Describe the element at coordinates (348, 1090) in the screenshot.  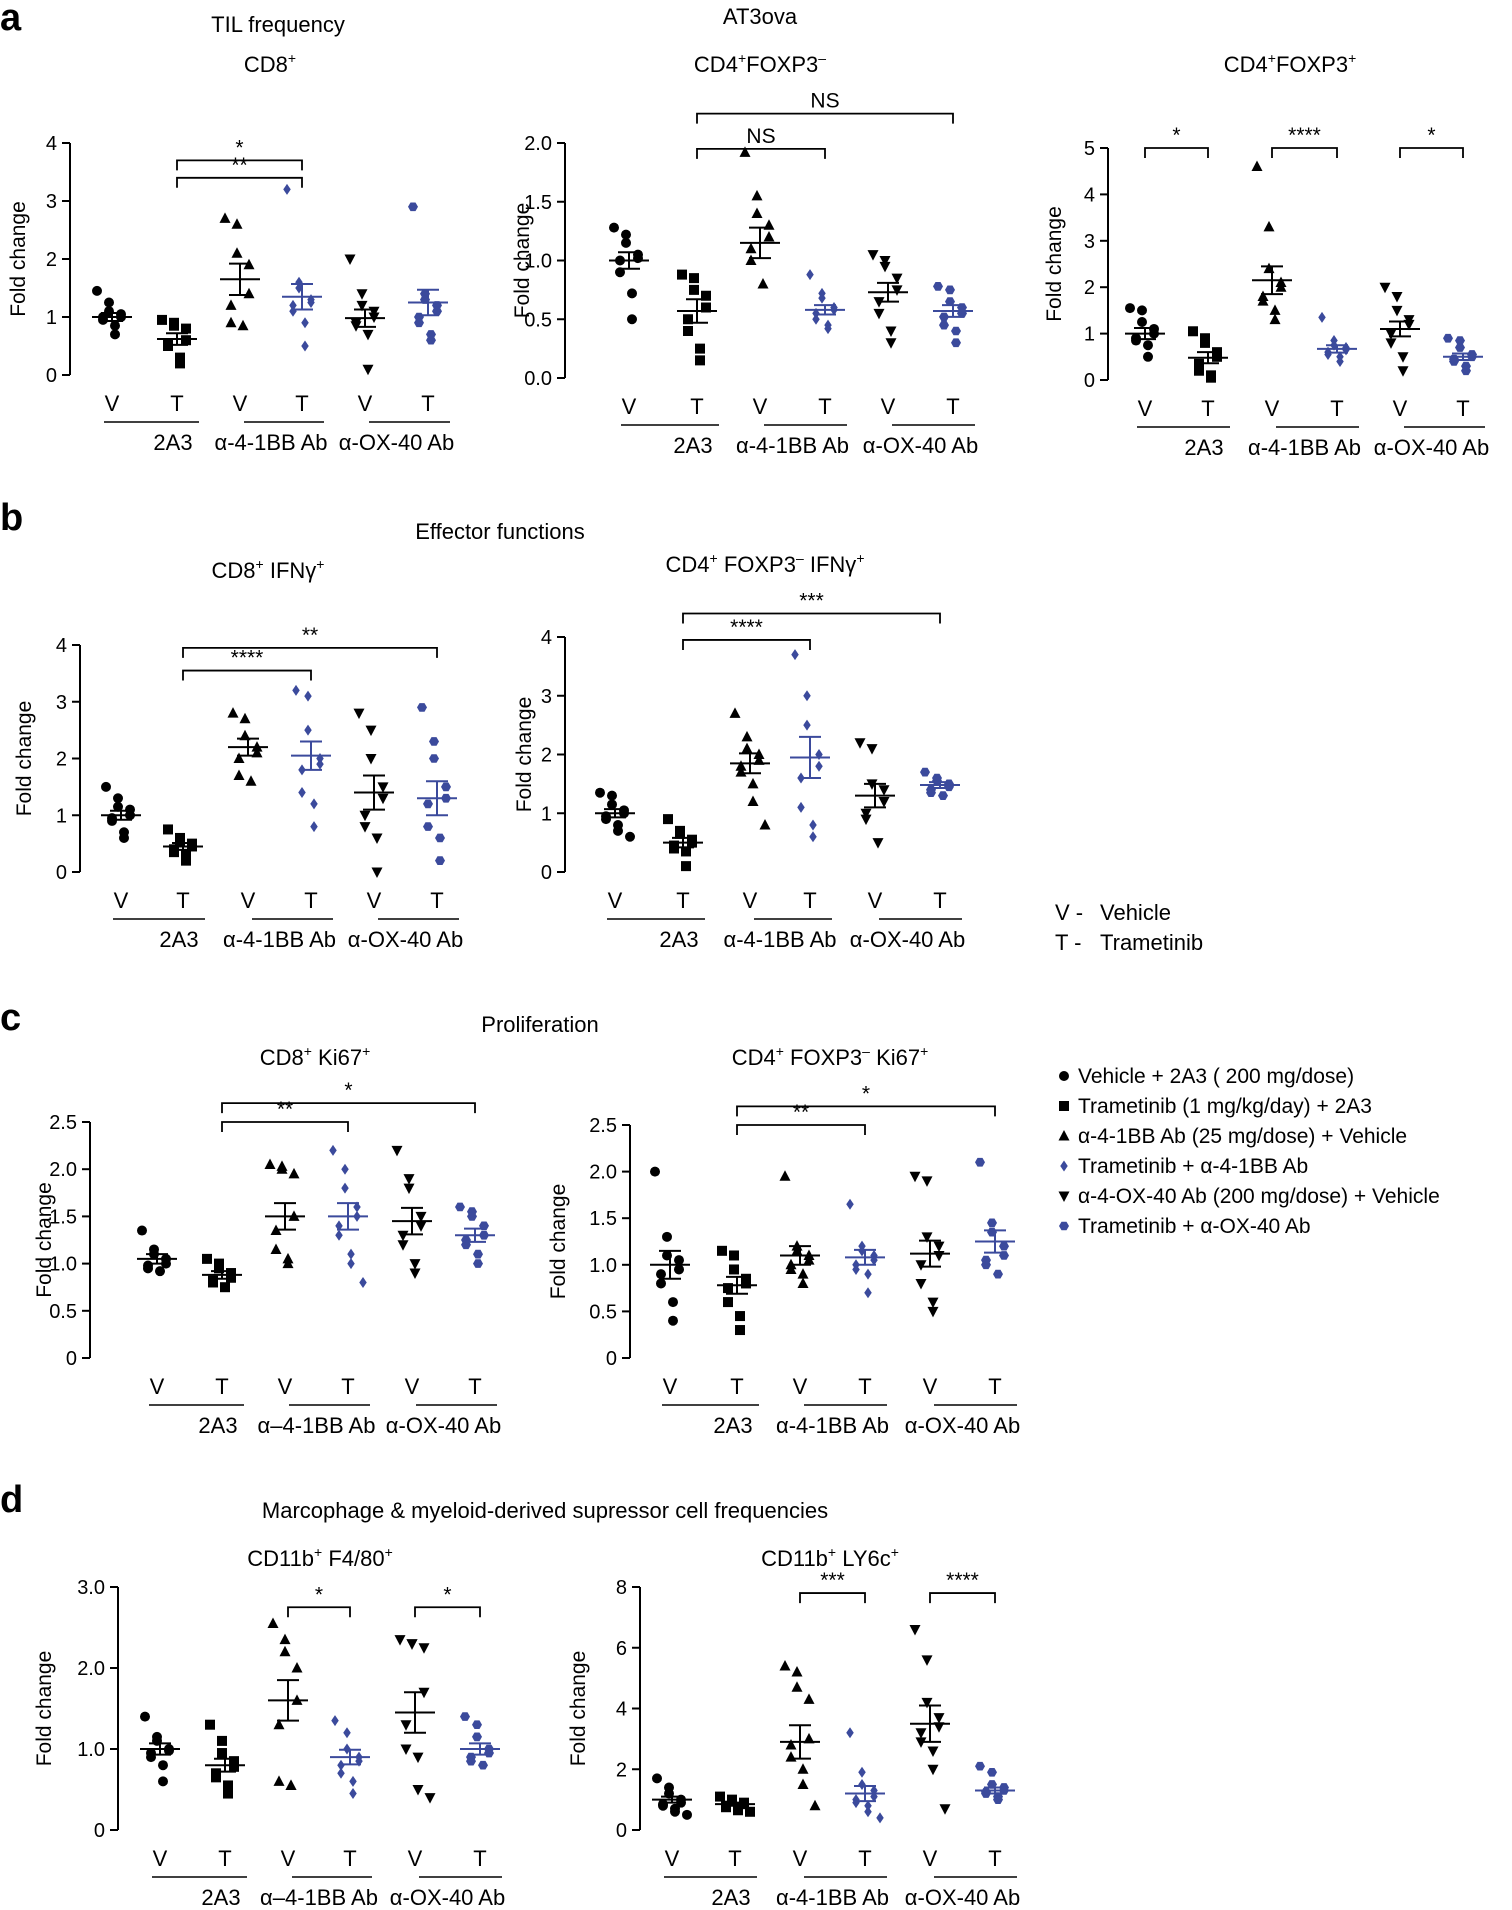
I see `significance-label: *` at that location.